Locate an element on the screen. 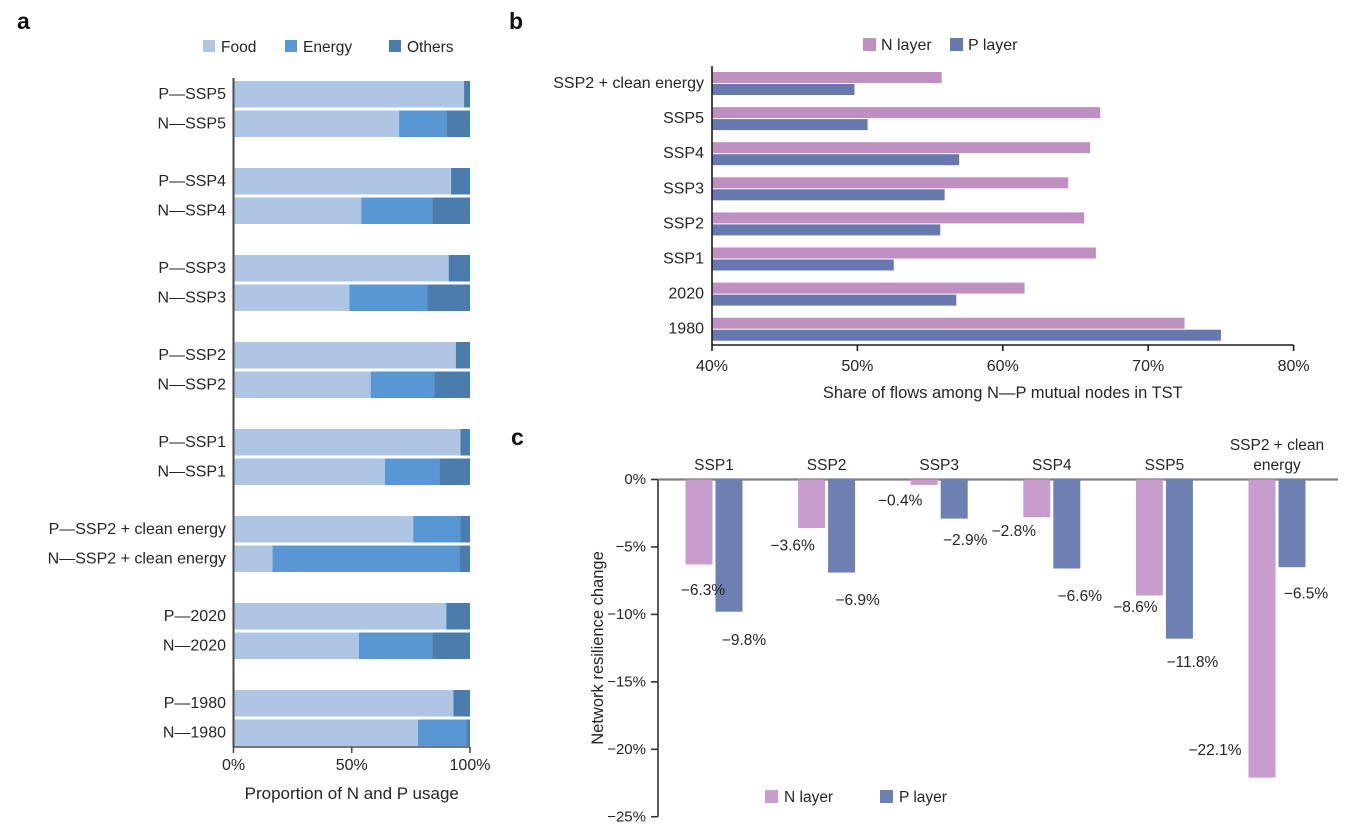  y-tick-label: −10% is located at coordinates (626, 614).